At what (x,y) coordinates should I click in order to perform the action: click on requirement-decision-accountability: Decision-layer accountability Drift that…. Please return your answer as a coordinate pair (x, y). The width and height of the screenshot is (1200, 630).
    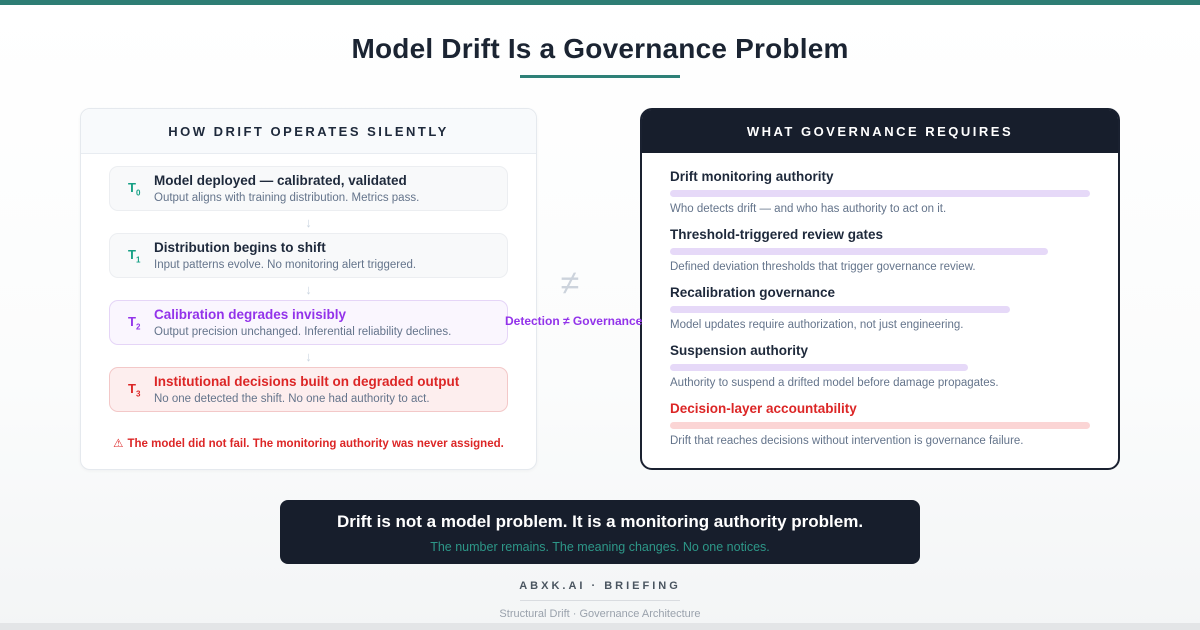
    Looking at the image, I should click on (880, 424).